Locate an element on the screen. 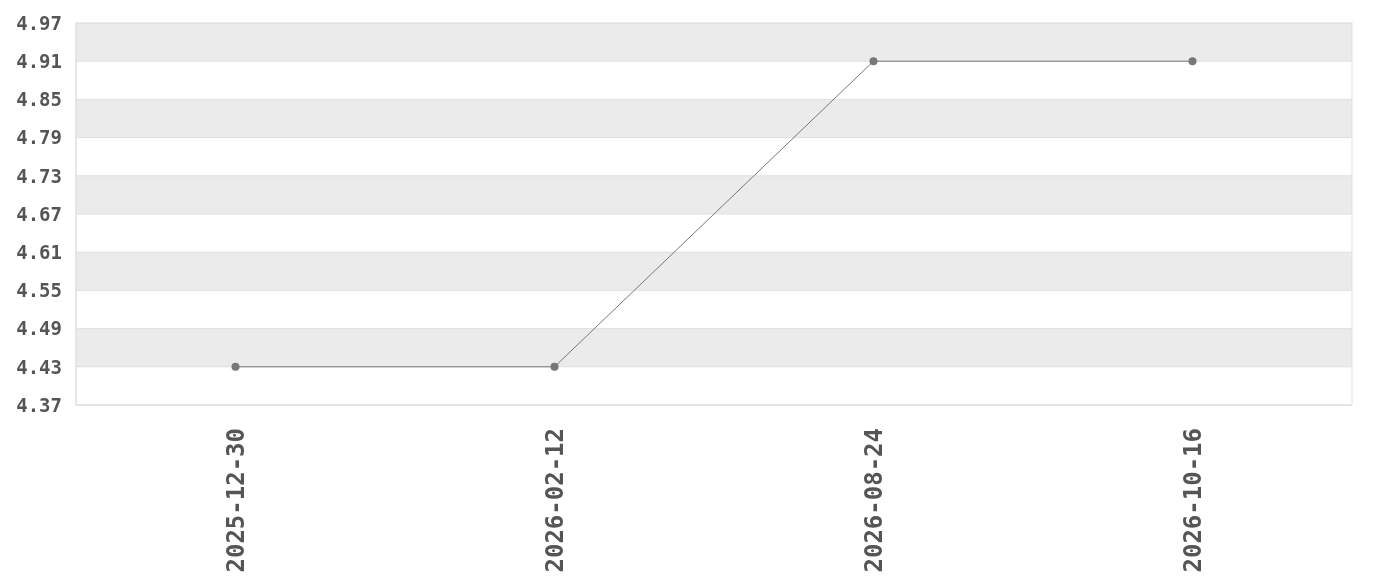  y-tick-label: 4.67 is located at coordinates (39, 213).